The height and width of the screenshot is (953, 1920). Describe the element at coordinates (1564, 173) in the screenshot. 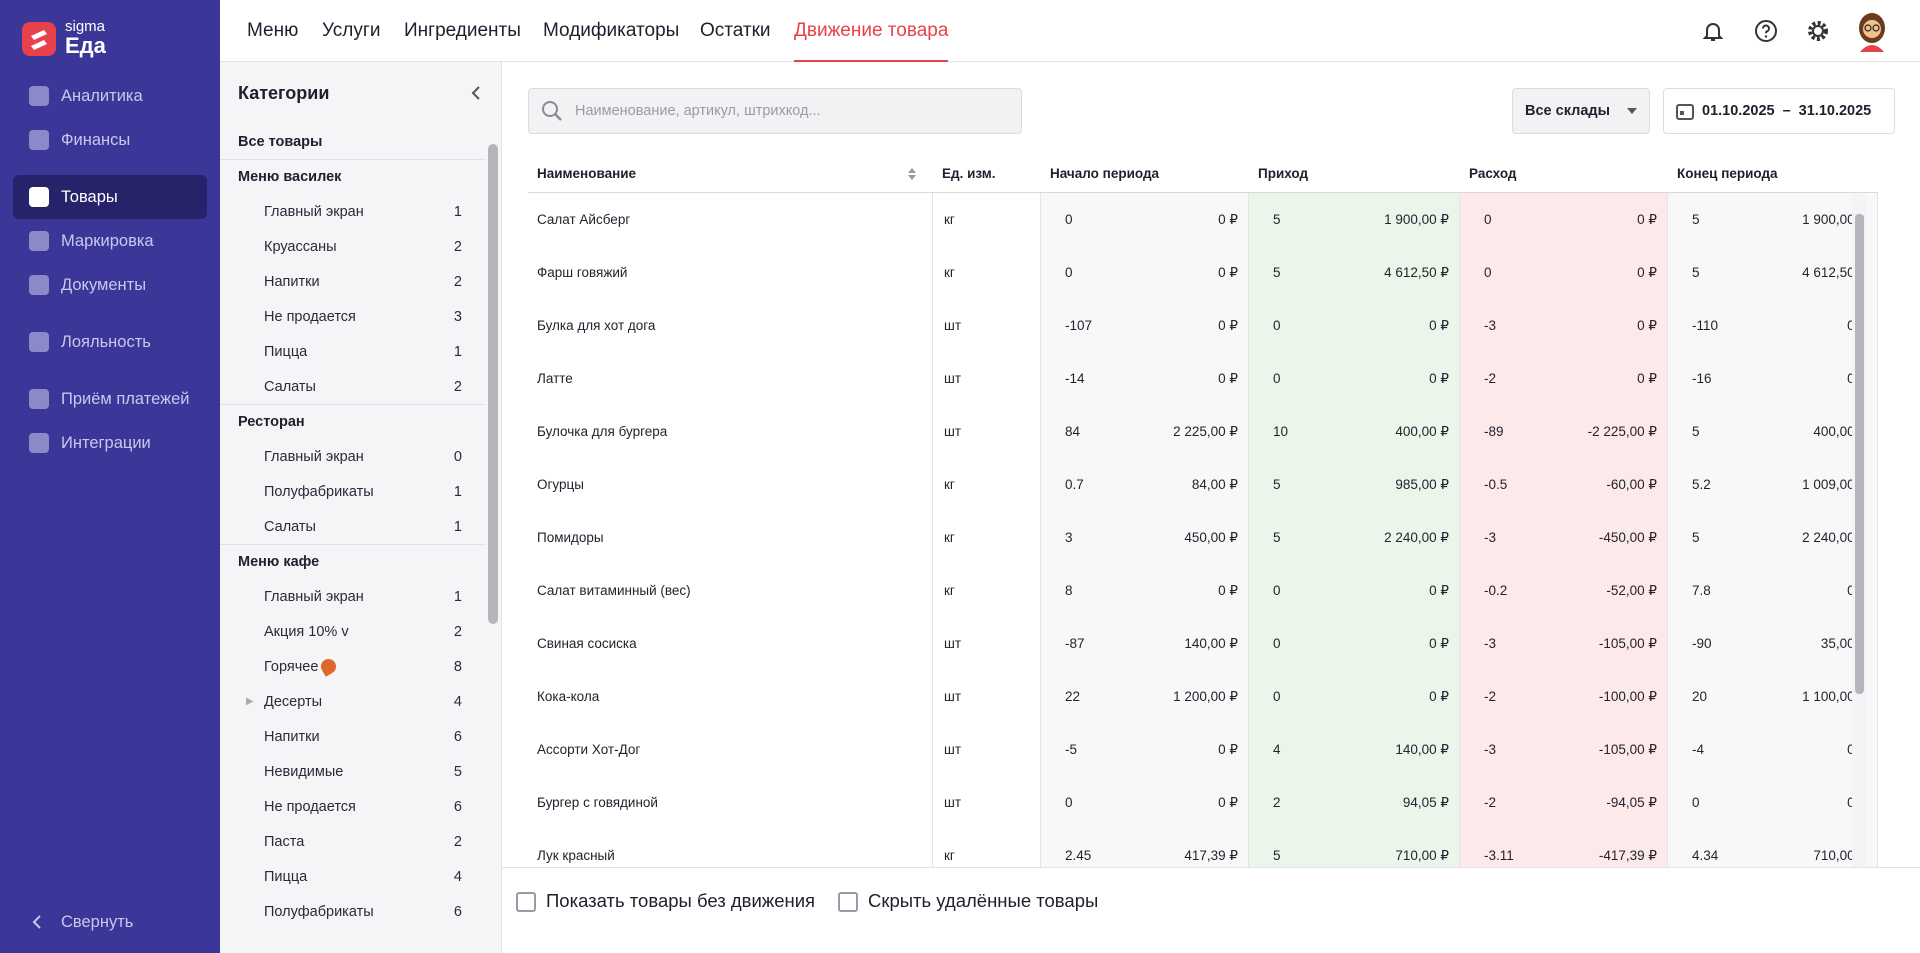

I see `column-header: Расход` at that location.